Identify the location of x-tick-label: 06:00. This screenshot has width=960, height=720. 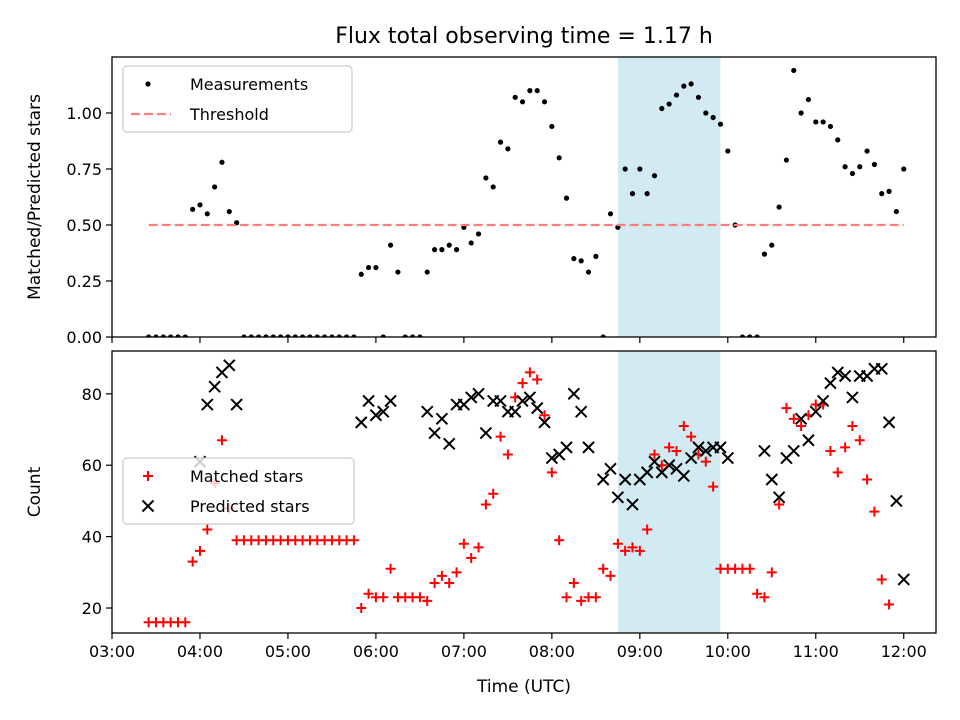
(376, 651).